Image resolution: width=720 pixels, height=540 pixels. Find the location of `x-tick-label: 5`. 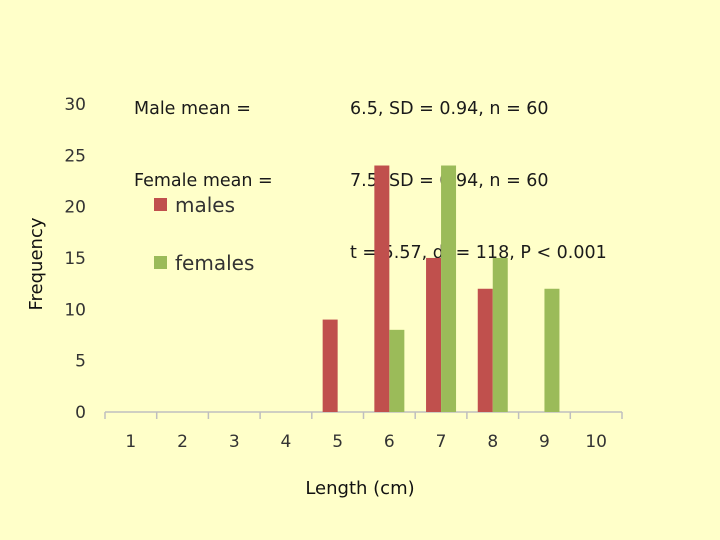

x-tick-label: 5 is located at coordinates (337, 442).